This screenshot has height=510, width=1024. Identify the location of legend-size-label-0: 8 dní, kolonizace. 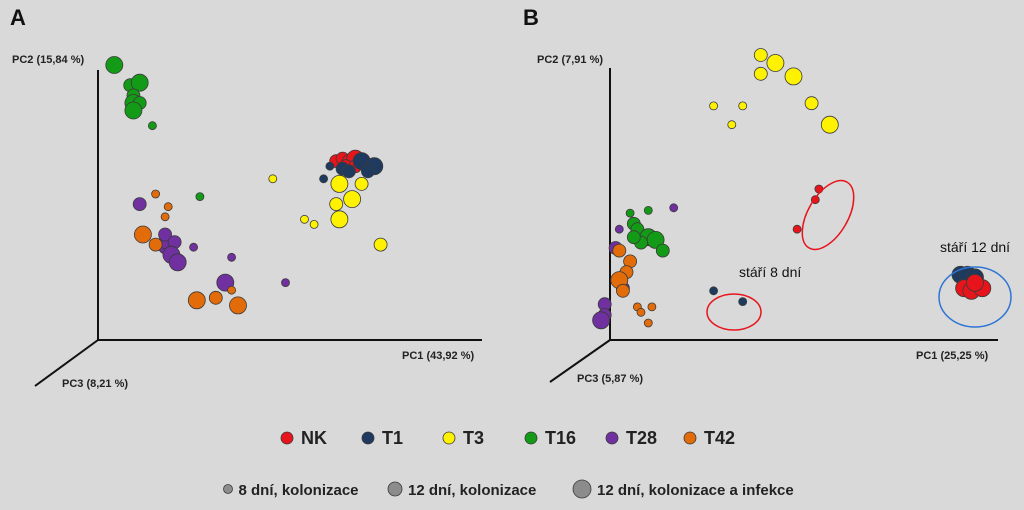
(299, 490).